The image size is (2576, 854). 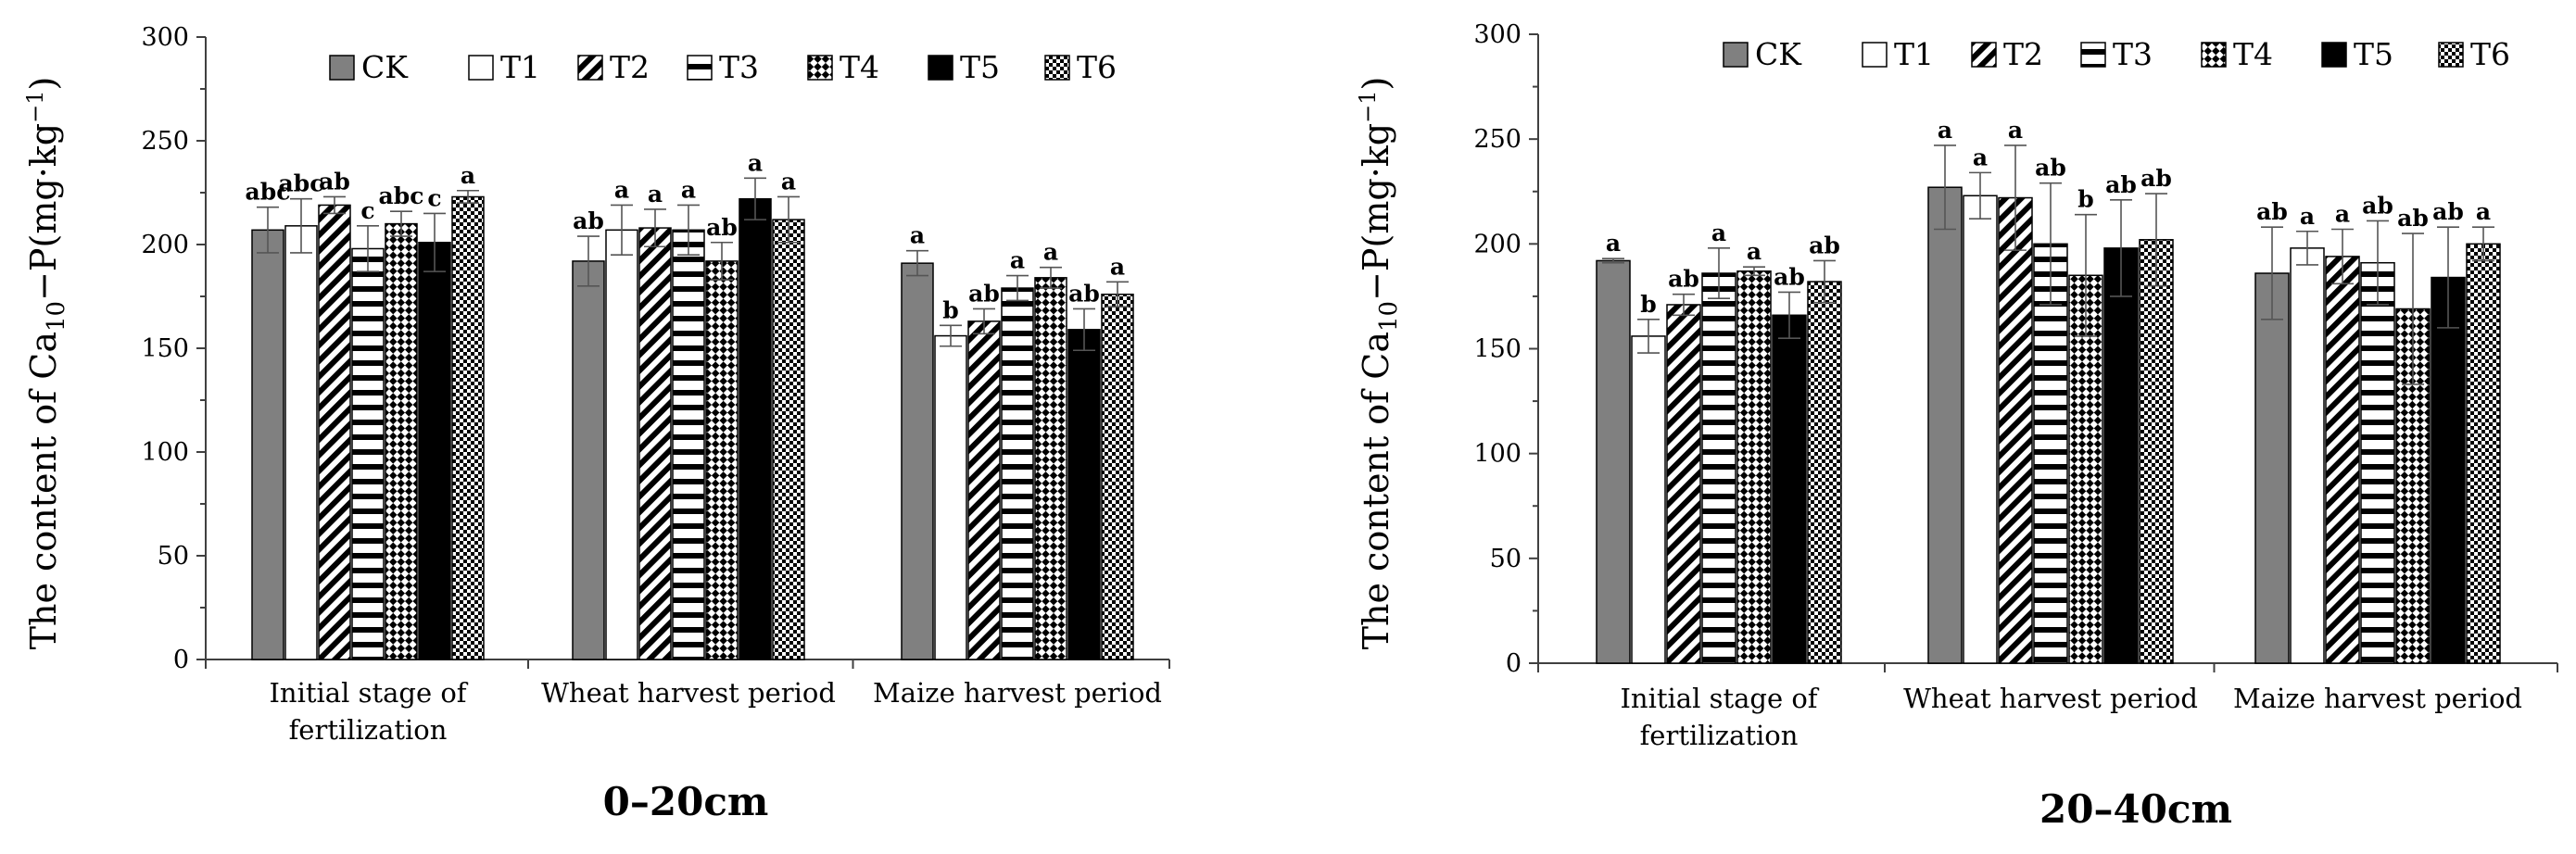 I want to click on legend-swatch-t6, so click(x=1057, y=68).